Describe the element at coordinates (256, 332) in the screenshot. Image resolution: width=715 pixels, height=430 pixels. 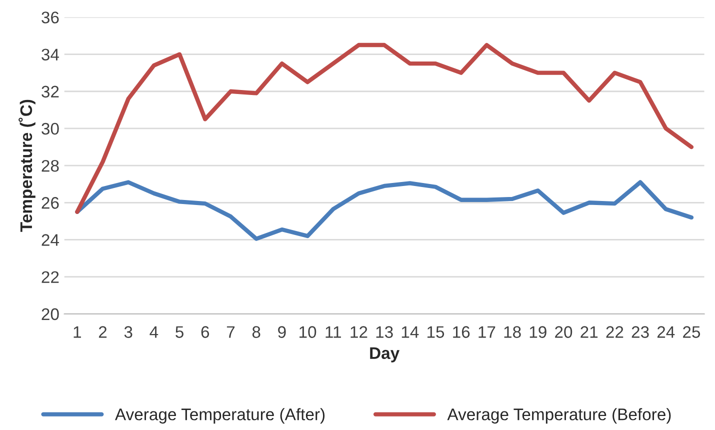
I see `x-tick-label: 8` at that location.